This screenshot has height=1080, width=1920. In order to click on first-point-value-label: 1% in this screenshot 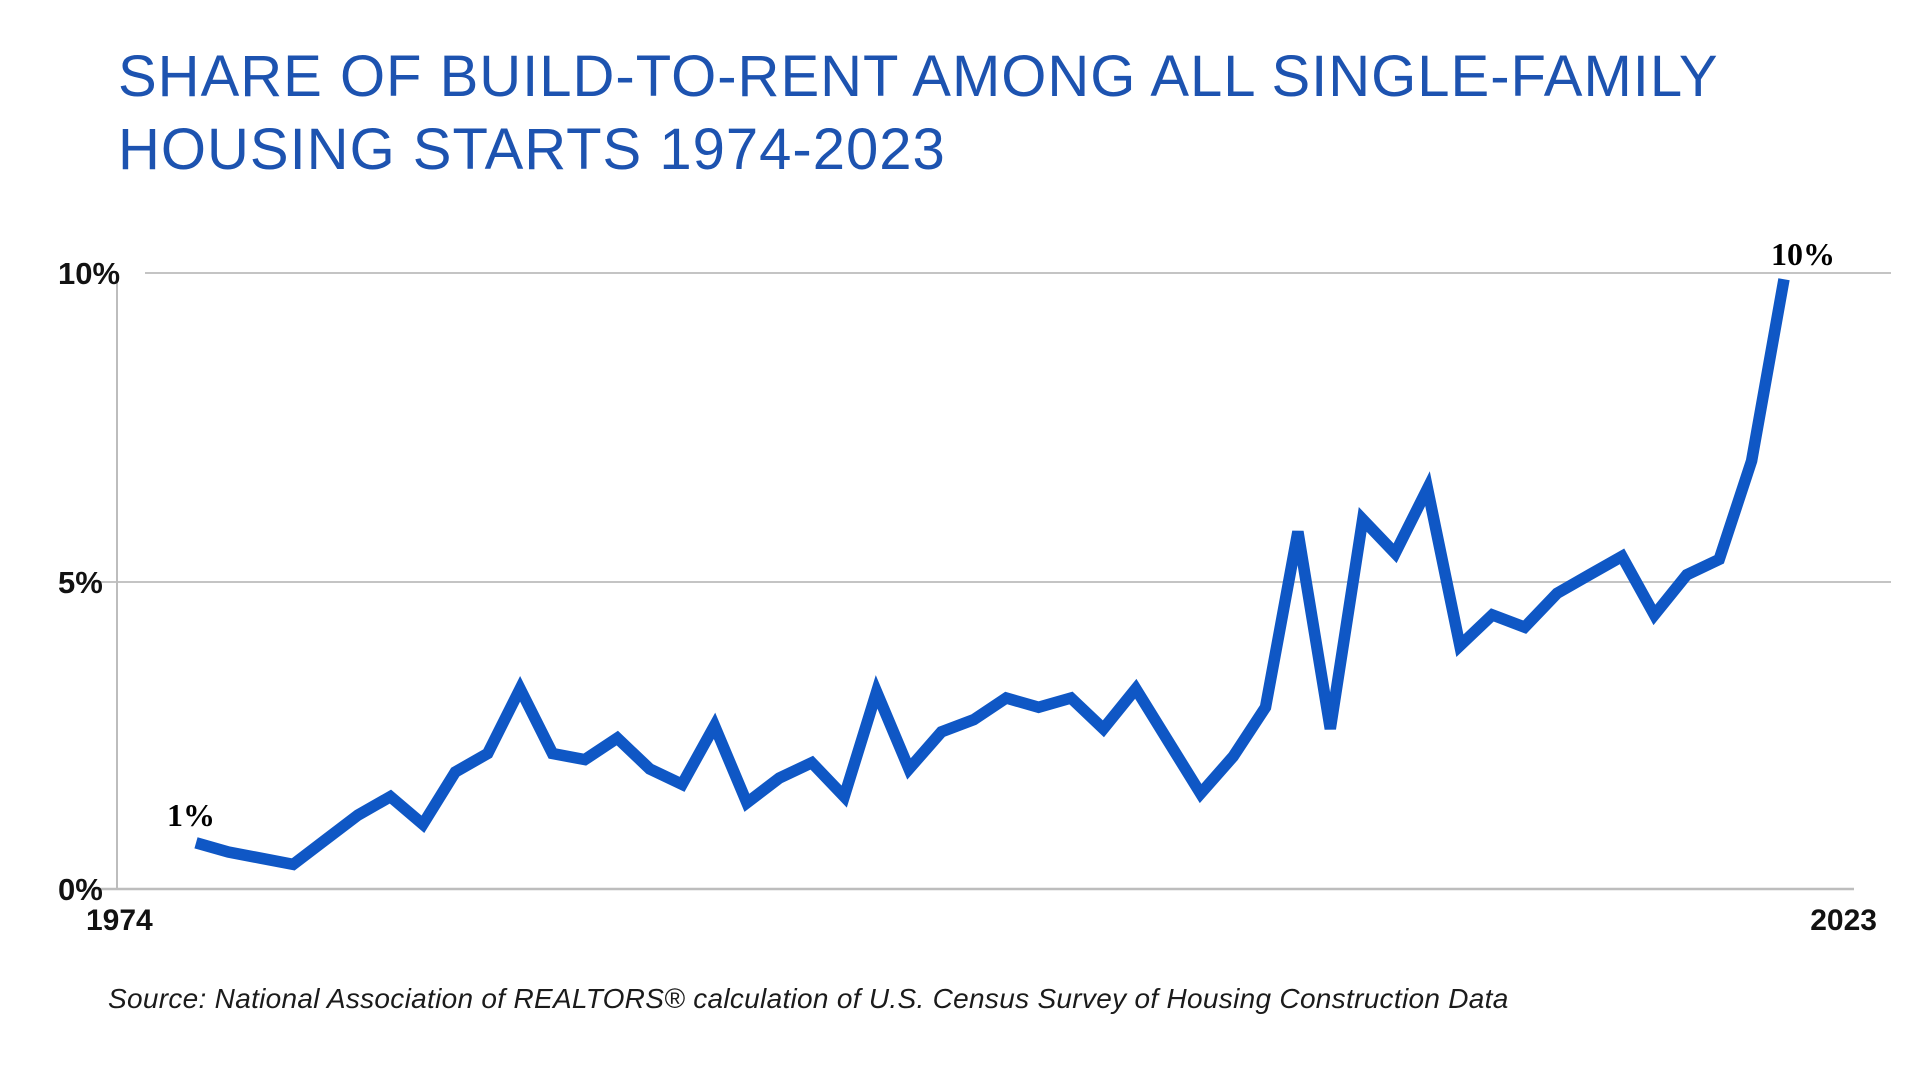, I will do `click(191, 815)`.